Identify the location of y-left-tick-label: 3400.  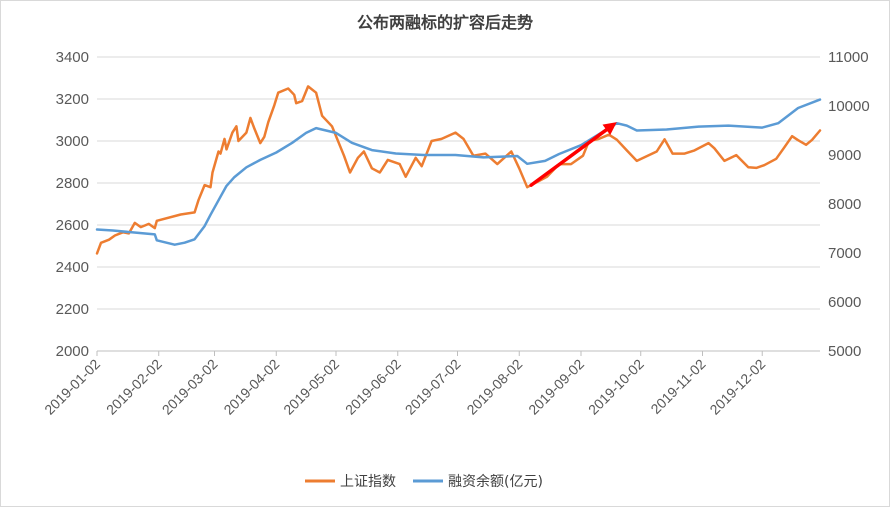
(72, 57).